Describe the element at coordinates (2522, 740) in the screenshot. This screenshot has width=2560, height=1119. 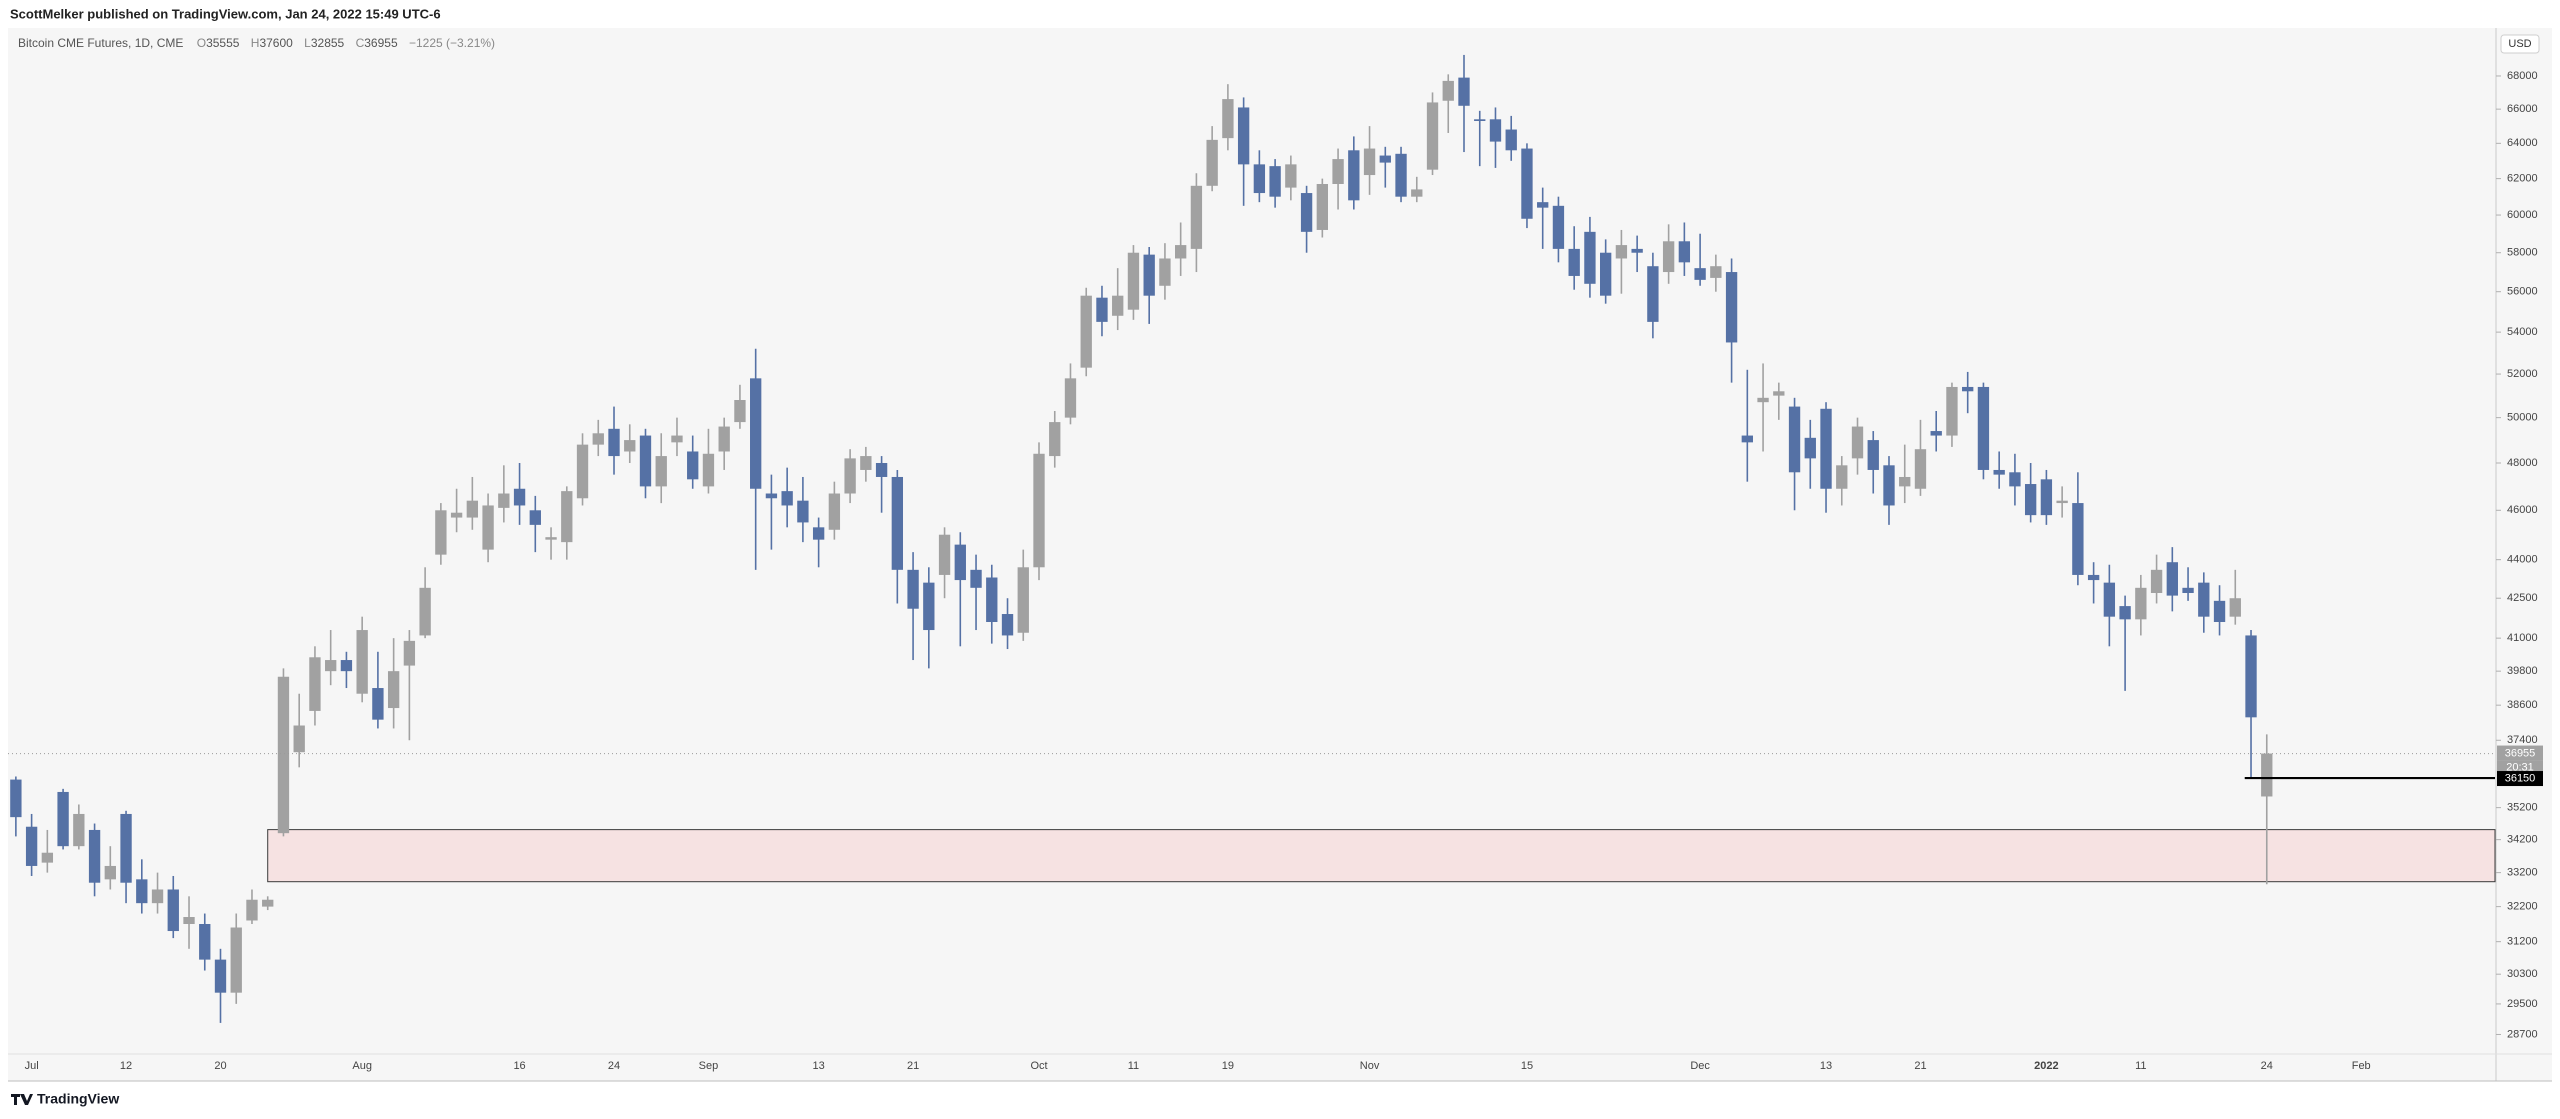
I see `y-tick-label: 37400` at that location.